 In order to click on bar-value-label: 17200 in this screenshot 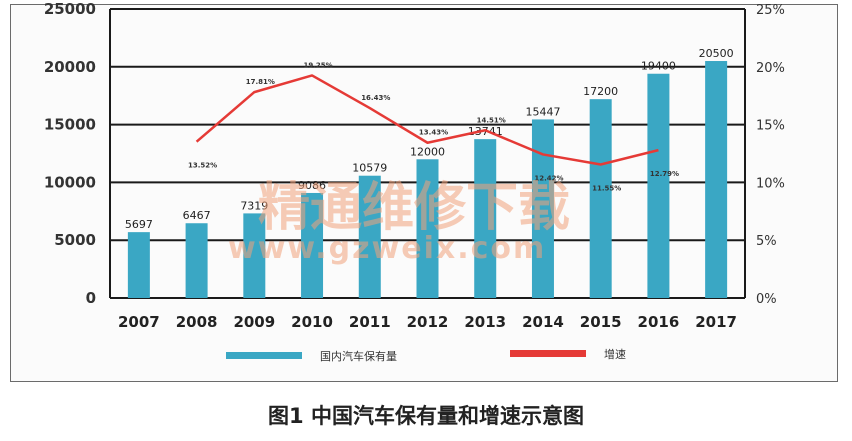, I will do `click(600, 91)`.